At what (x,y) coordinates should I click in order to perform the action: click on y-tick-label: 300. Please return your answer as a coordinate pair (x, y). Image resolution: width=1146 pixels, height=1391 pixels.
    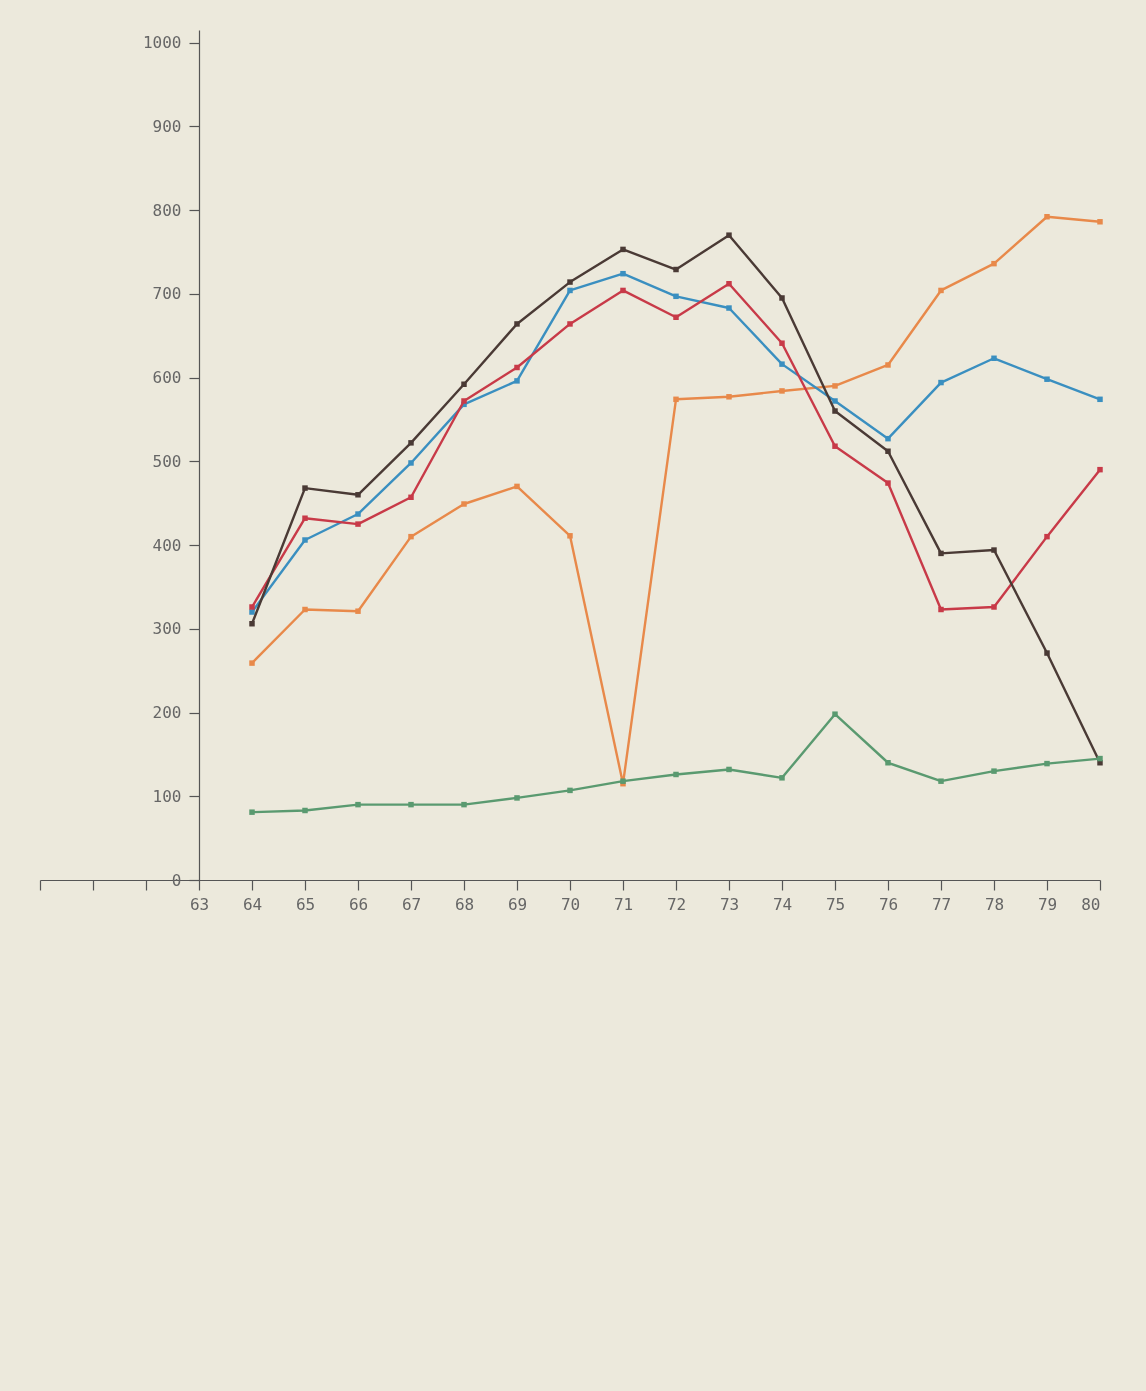
    Looking at the image, I should click on (167, 629).